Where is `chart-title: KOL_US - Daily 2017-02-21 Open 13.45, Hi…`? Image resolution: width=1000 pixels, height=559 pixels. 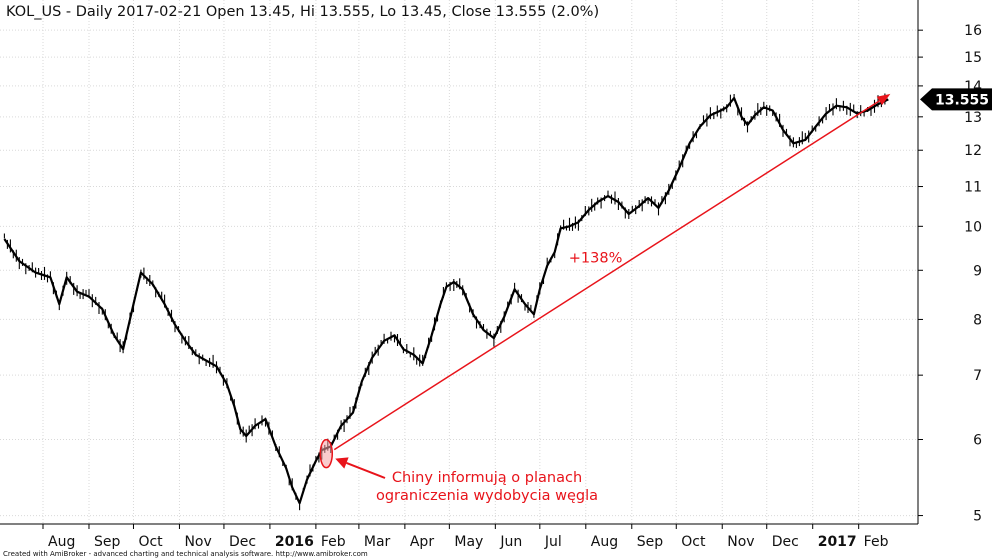 chart-title: KOL_US - Daily 2017-02-21 Open 13.45, Hi… is located at coordinates (302, 12).